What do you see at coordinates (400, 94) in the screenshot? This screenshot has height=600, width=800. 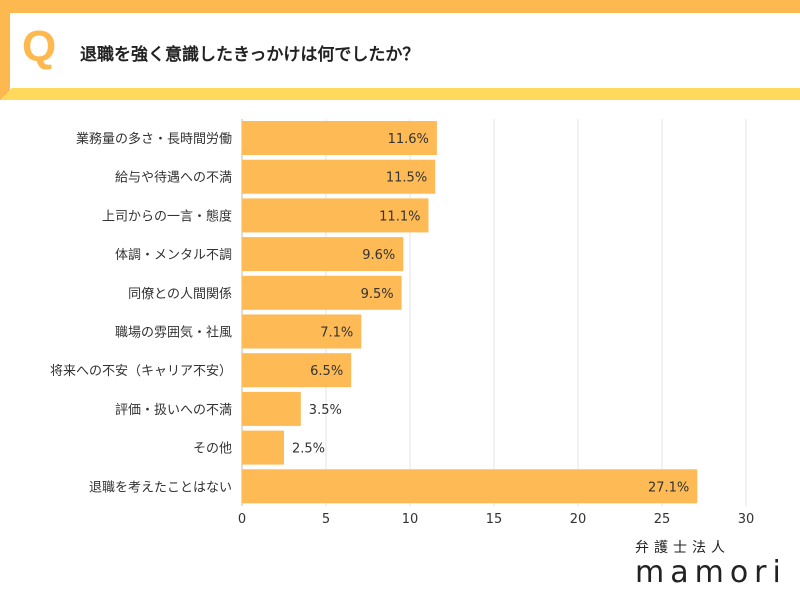 I see `header-band-bottom` at bounding box center [400, 94].